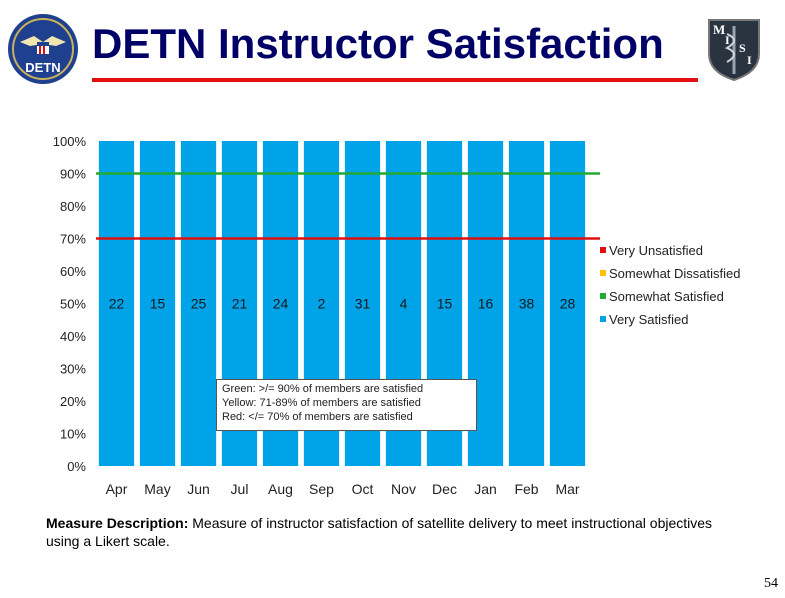 The height and width of the screenshot is (598, 785). I want to click on page-title: DETN Instructor Satisfaction, so click(378, 43).